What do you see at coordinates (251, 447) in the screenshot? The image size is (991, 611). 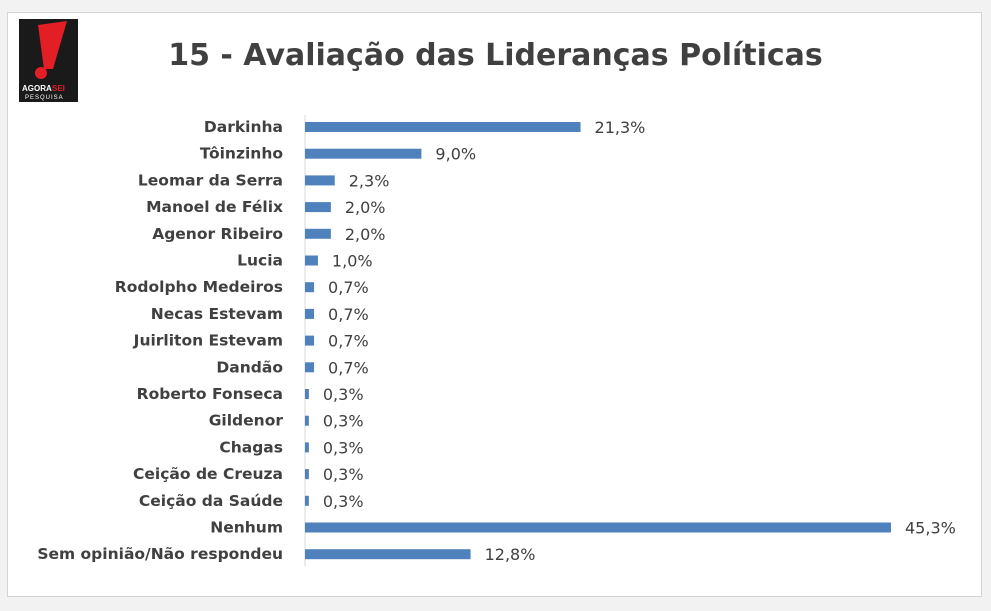 I see `category-label: Chagas` at bounding box center [251, 447].